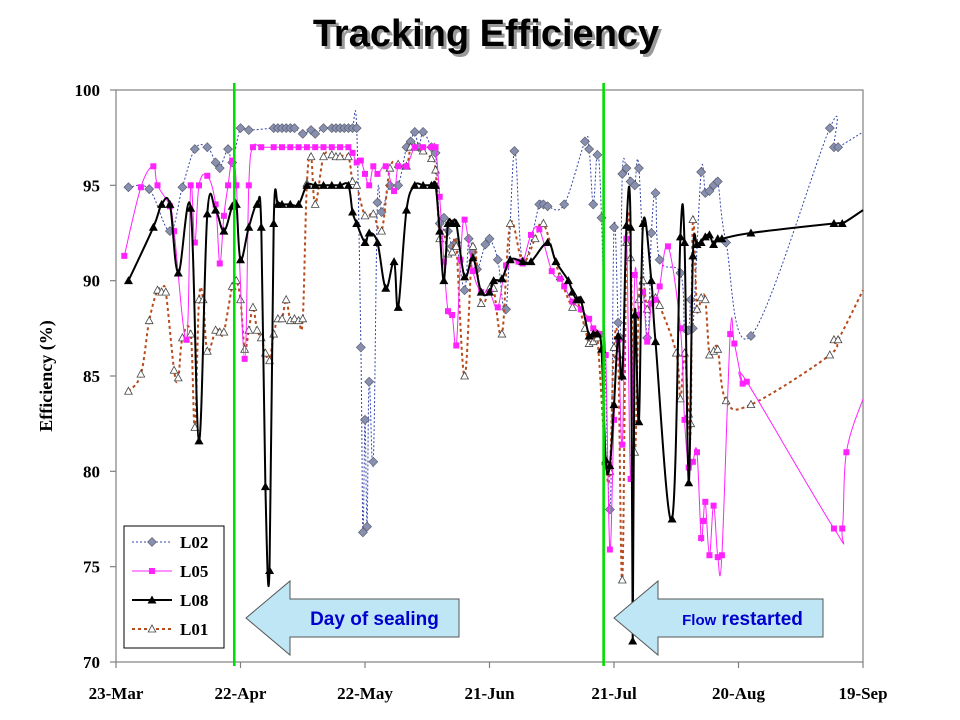  What do you see at coordinates (742, 619) in the screenshot?
I see `annotation-text: Flow restarted` at bounding box center [742, 619].